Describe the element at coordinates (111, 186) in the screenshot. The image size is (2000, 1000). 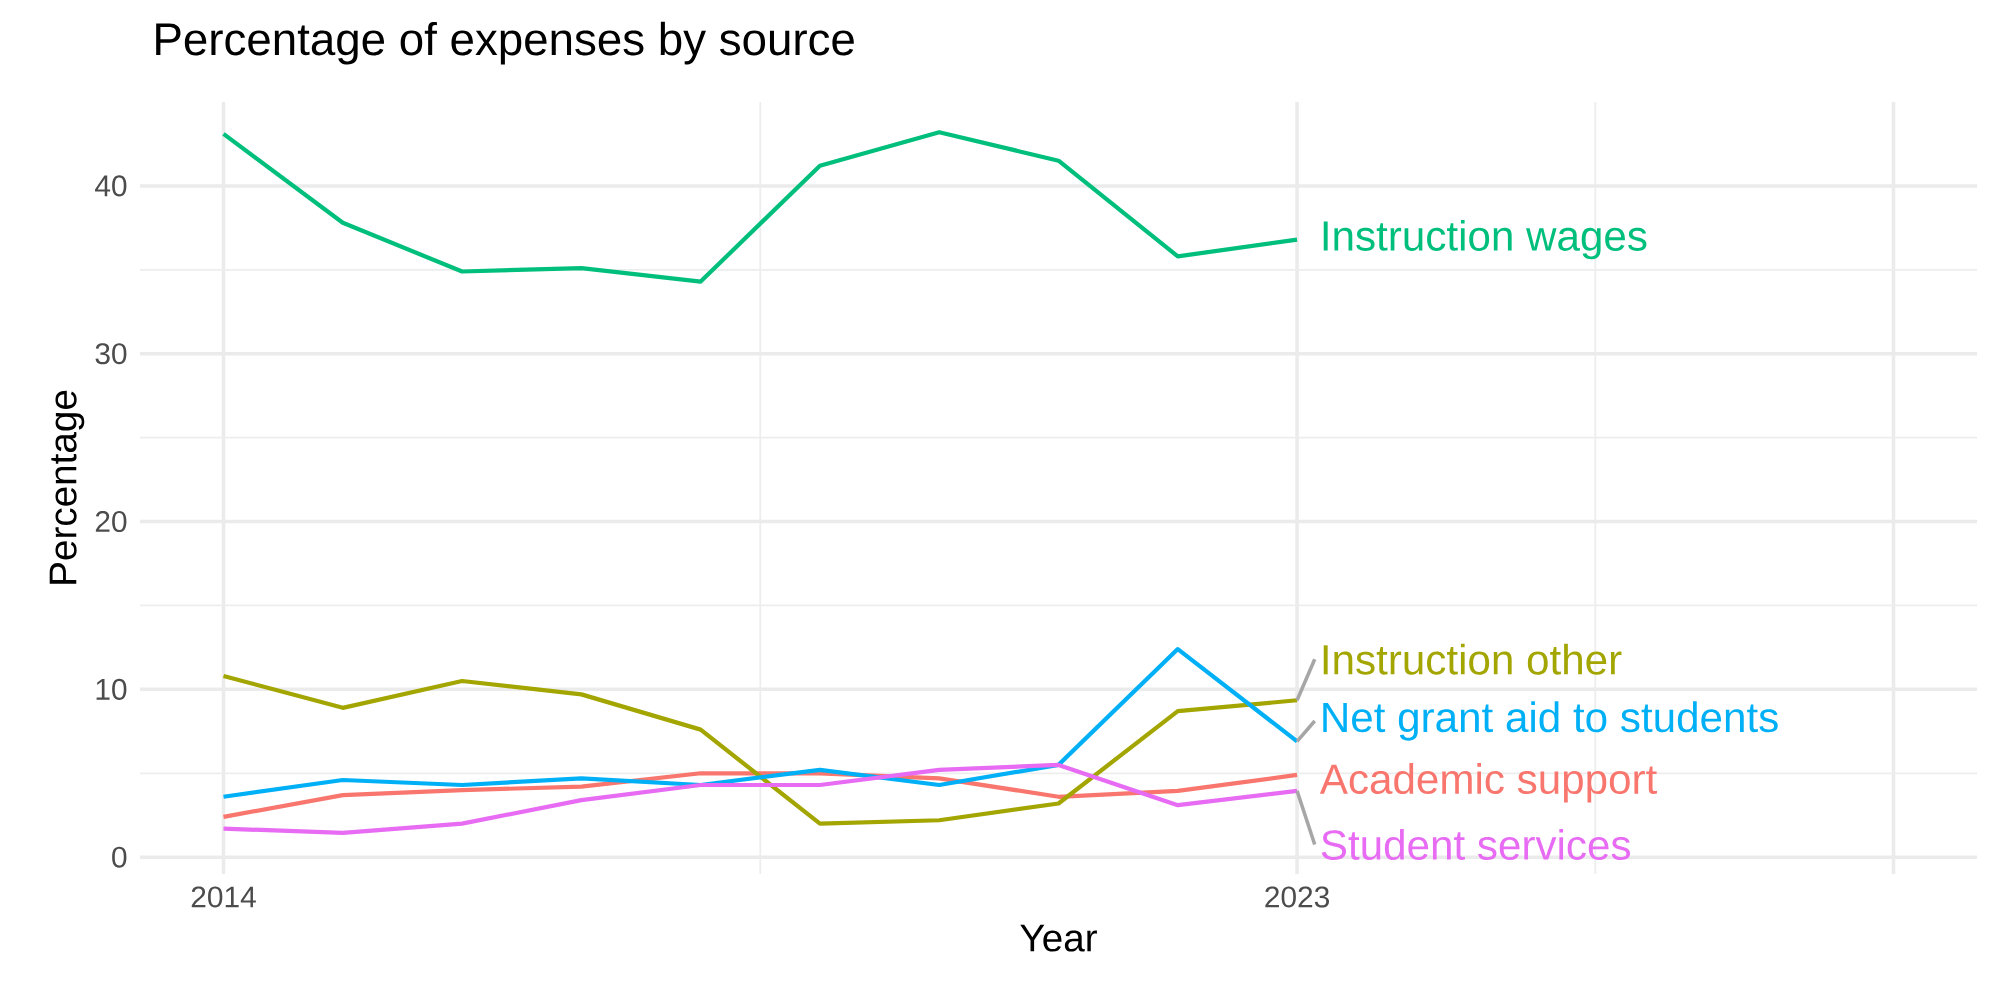
I see `y-tick-label: 40` at that location.